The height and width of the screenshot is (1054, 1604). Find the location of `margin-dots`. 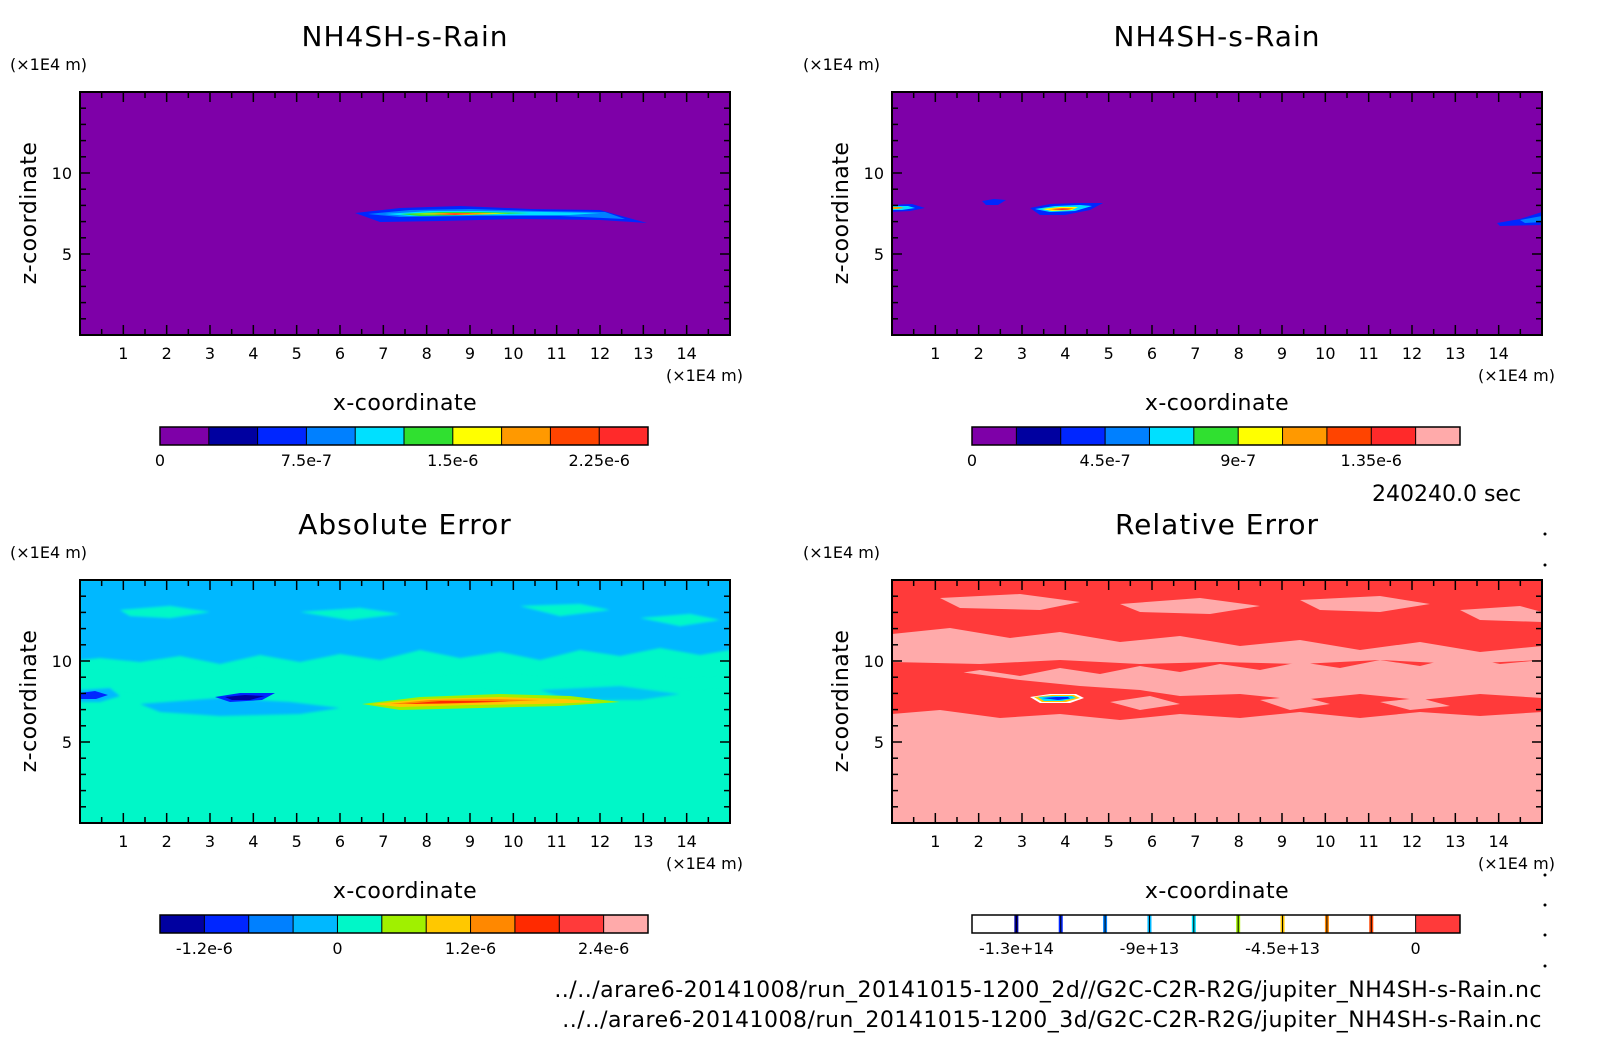

margin-dots is located at coordinates (1545, 750).